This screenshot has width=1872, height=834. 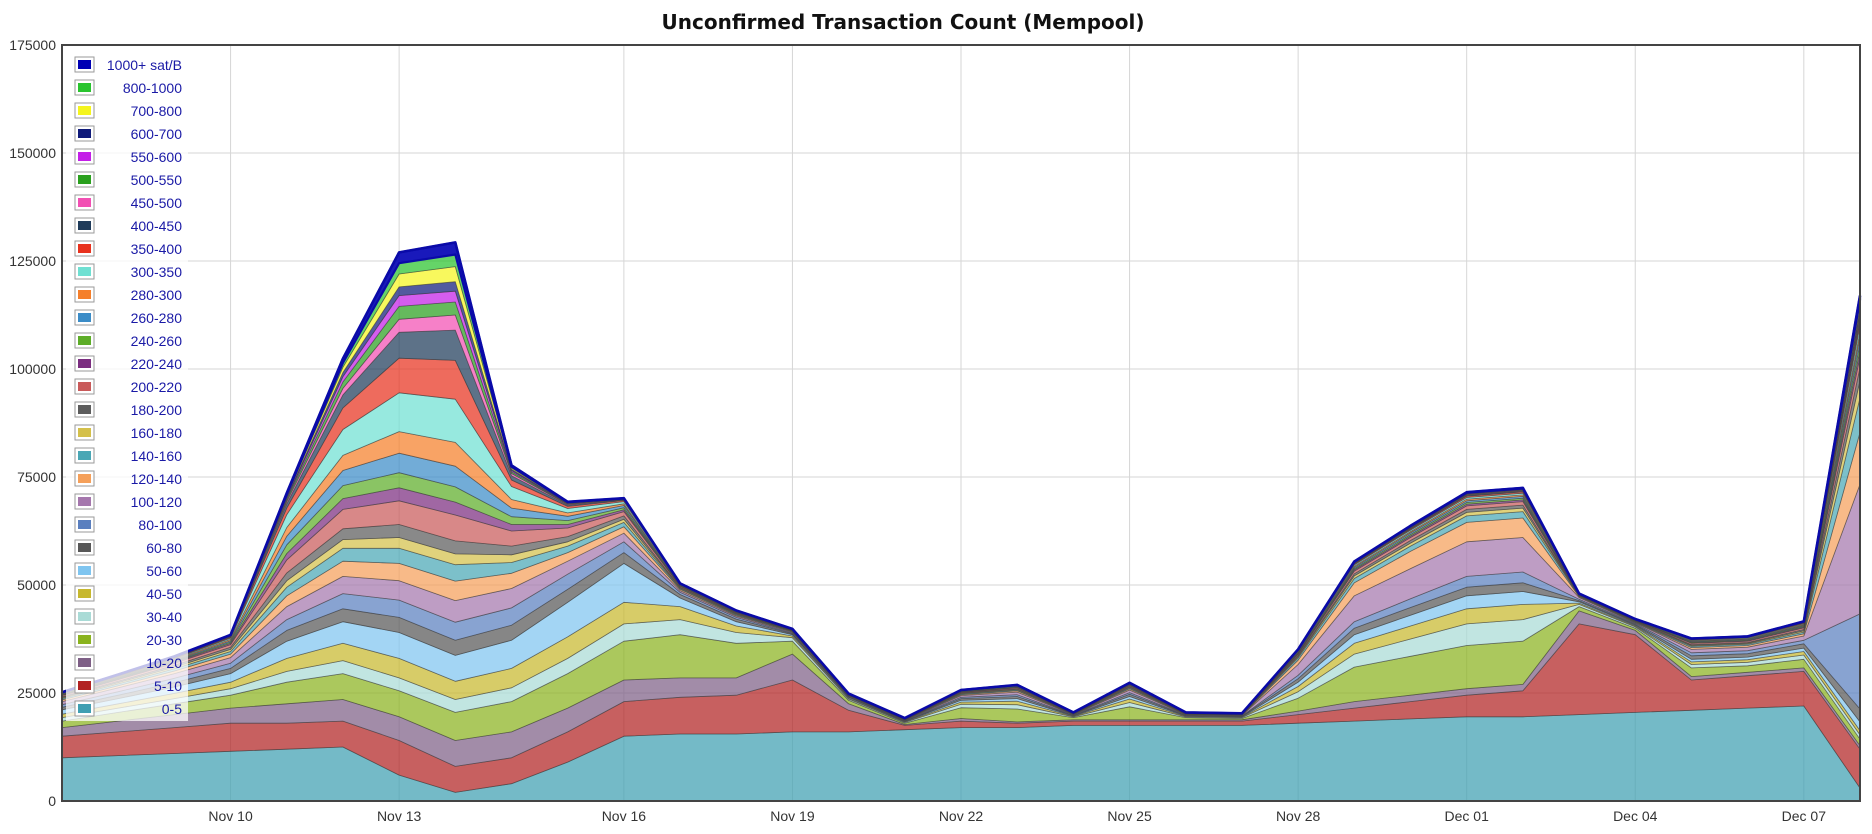 What do you see at coordinates (52, 801) in the screenshot?
I see `y-tick-label: 0` at bounding box center [52, 801].